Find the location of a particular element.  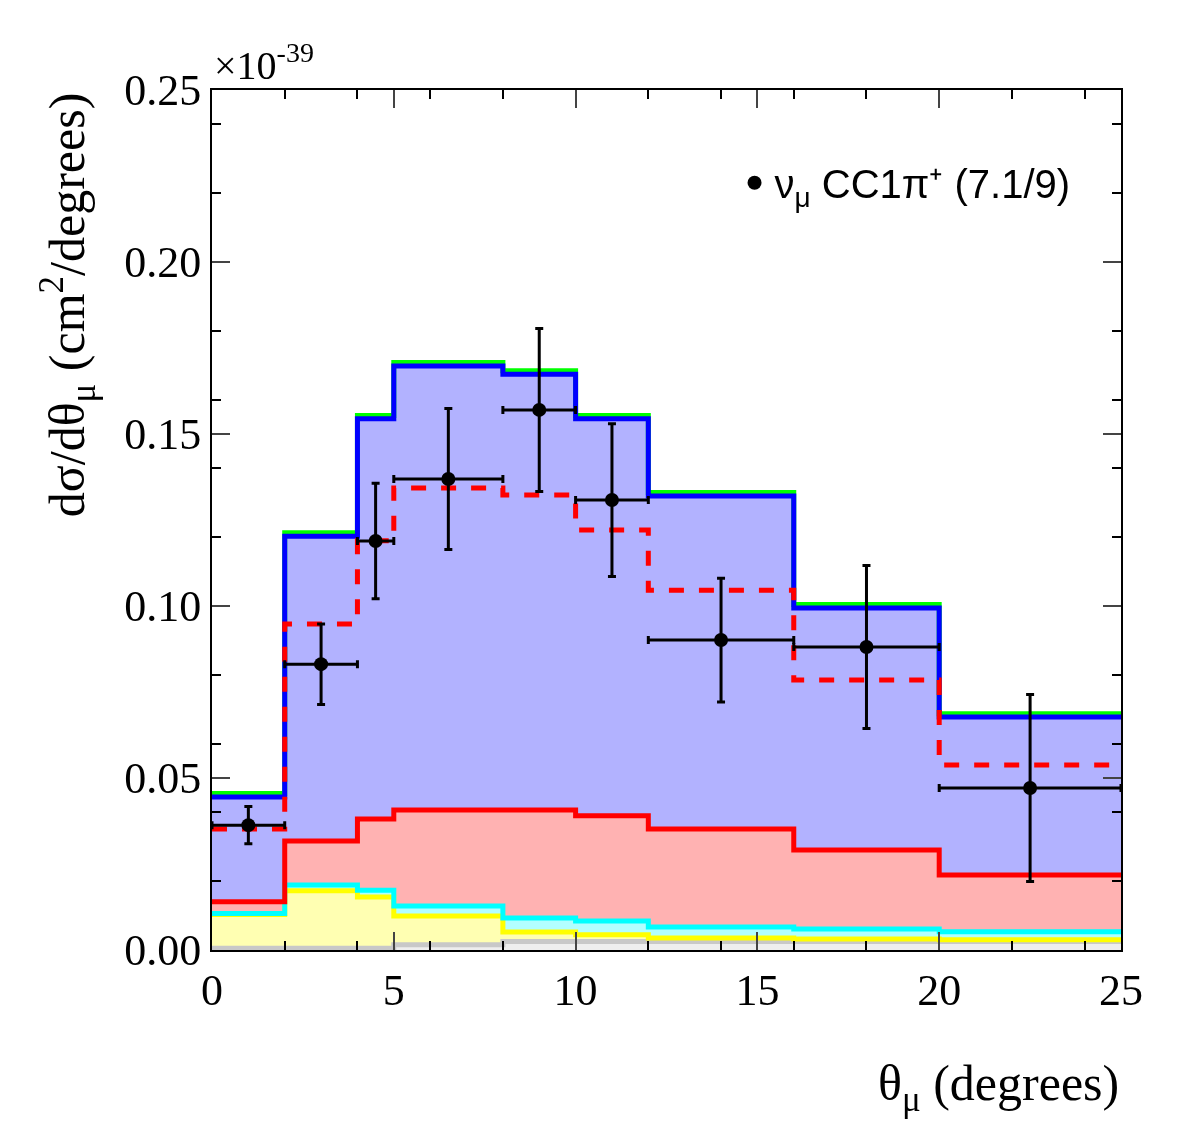

legend-label: ν$_{μ}$ CC1π⁺ (7.1/9) is located at coordinates (922, 187).